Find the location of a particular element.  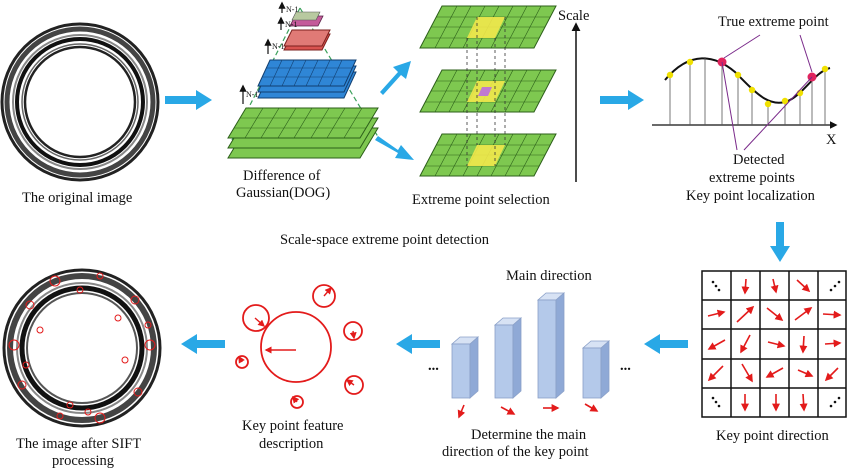

x-axis-label: X is located at coordinates (831, 140).